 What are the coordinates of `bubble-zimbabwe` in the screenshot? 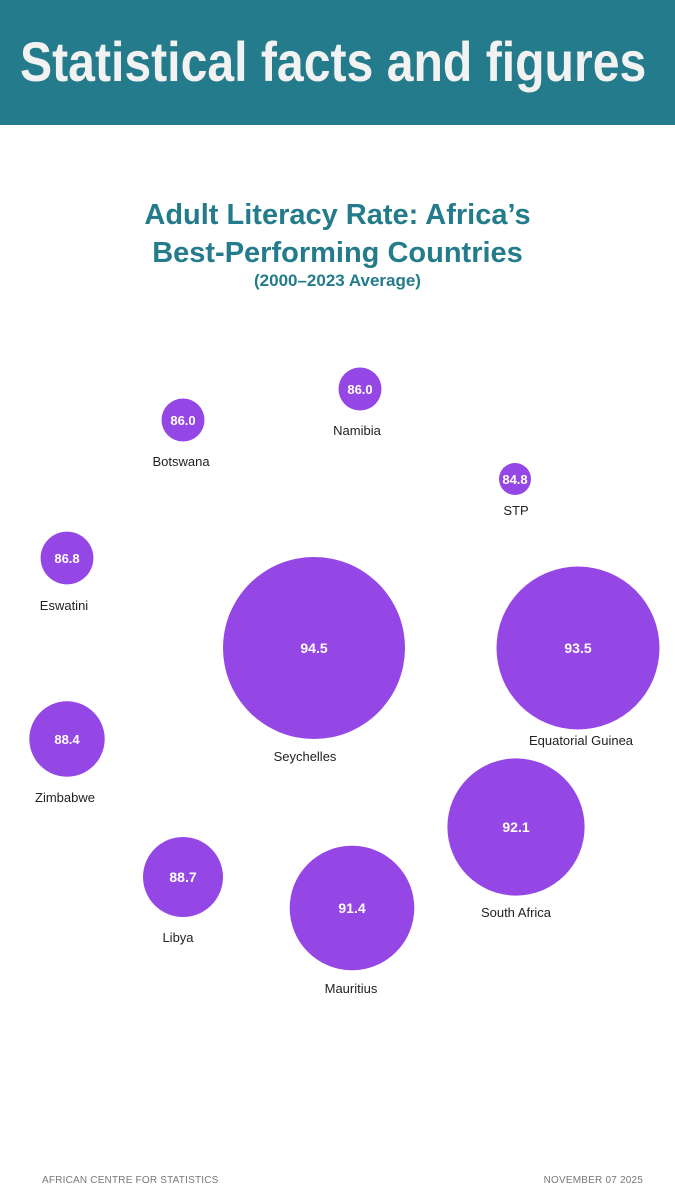 It's located at (67, 739).